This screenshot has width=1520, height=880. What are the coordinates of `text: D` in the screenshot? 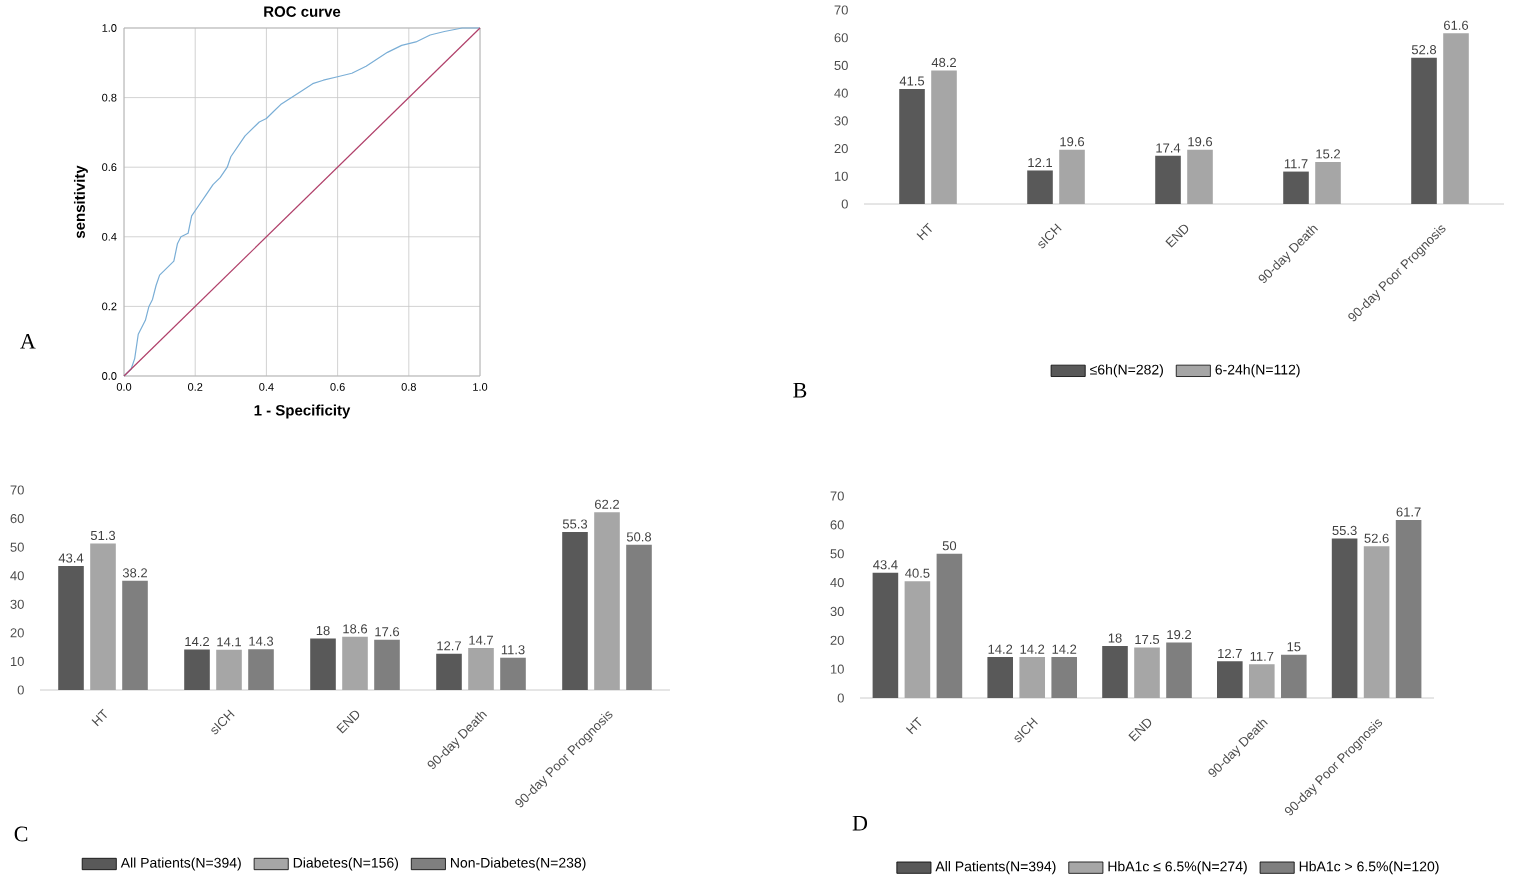 It's located at (860, 823).